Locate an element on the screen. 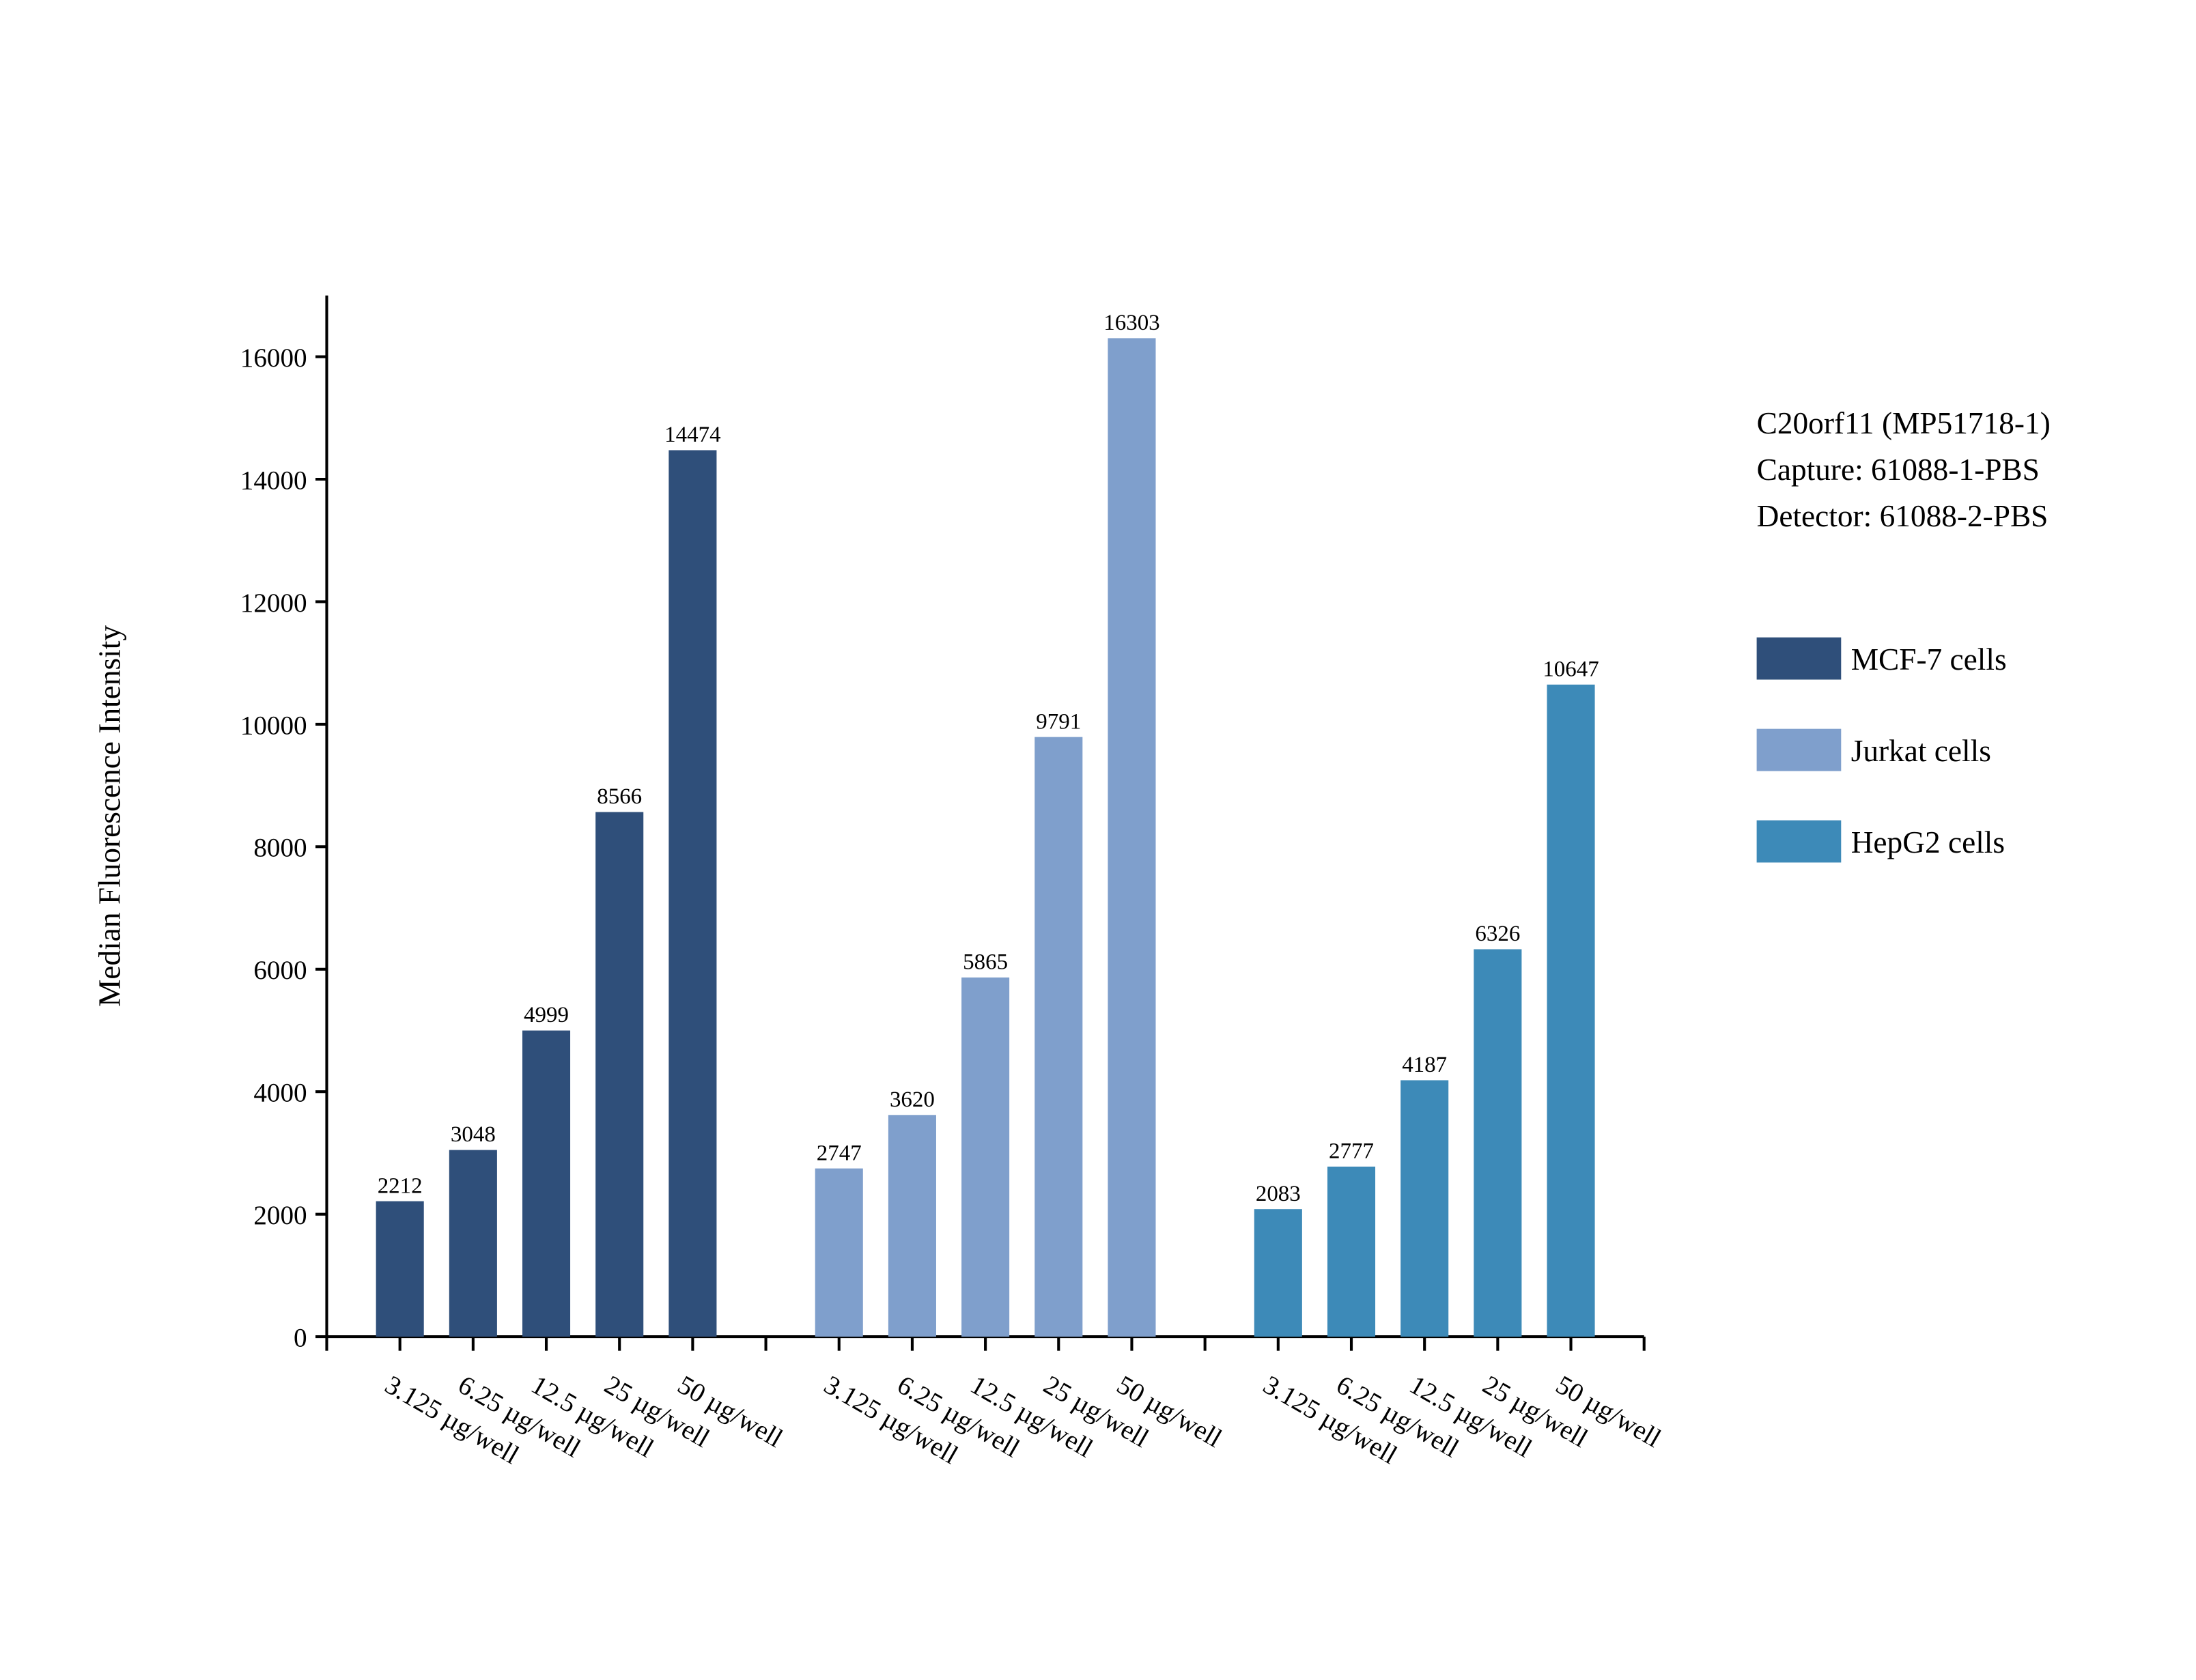 This screenshot has height=1680, width=2196. value-label: 4187 is located at coordinates (1424, 1065).